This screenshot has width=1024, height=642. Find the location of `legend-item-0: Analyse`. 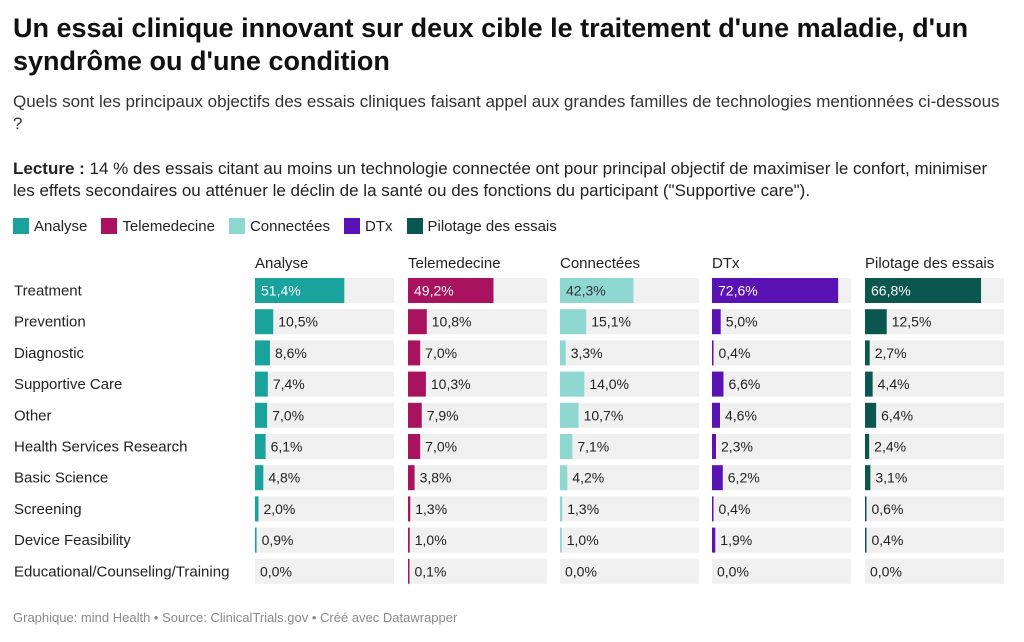

legend-item-0: Analyse is located at coordinates (50, 226).